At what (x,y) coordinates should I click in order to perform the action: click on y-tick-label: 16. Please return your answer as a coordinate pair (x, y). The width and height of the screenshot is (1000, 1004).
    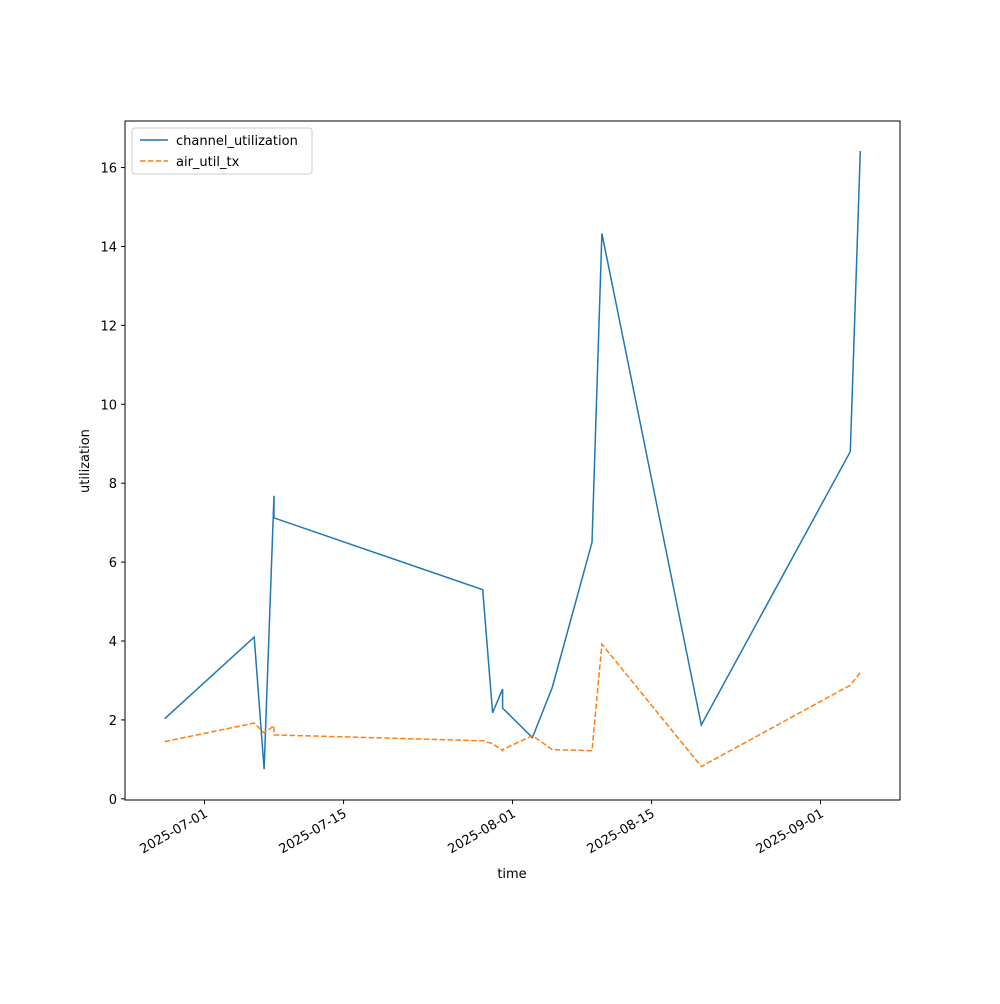
    Looking at the image, I should click on (108, 169).